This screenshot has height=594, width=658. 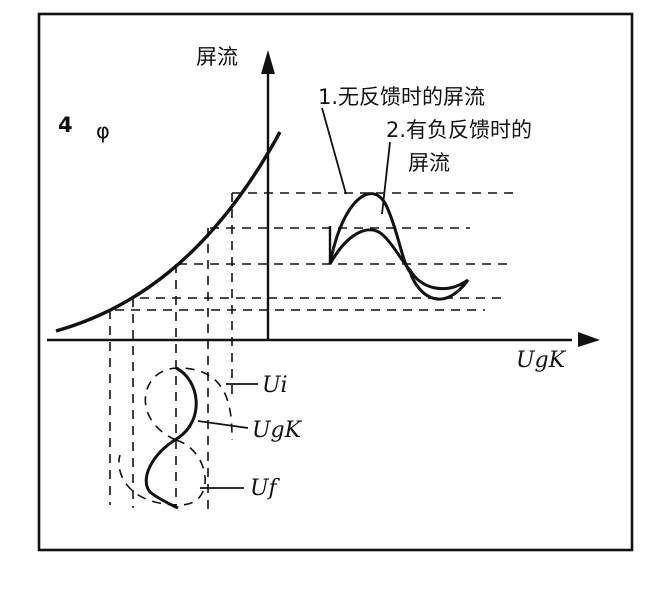 I want to click on label-uf: Uf, so click(x=265, y=488).